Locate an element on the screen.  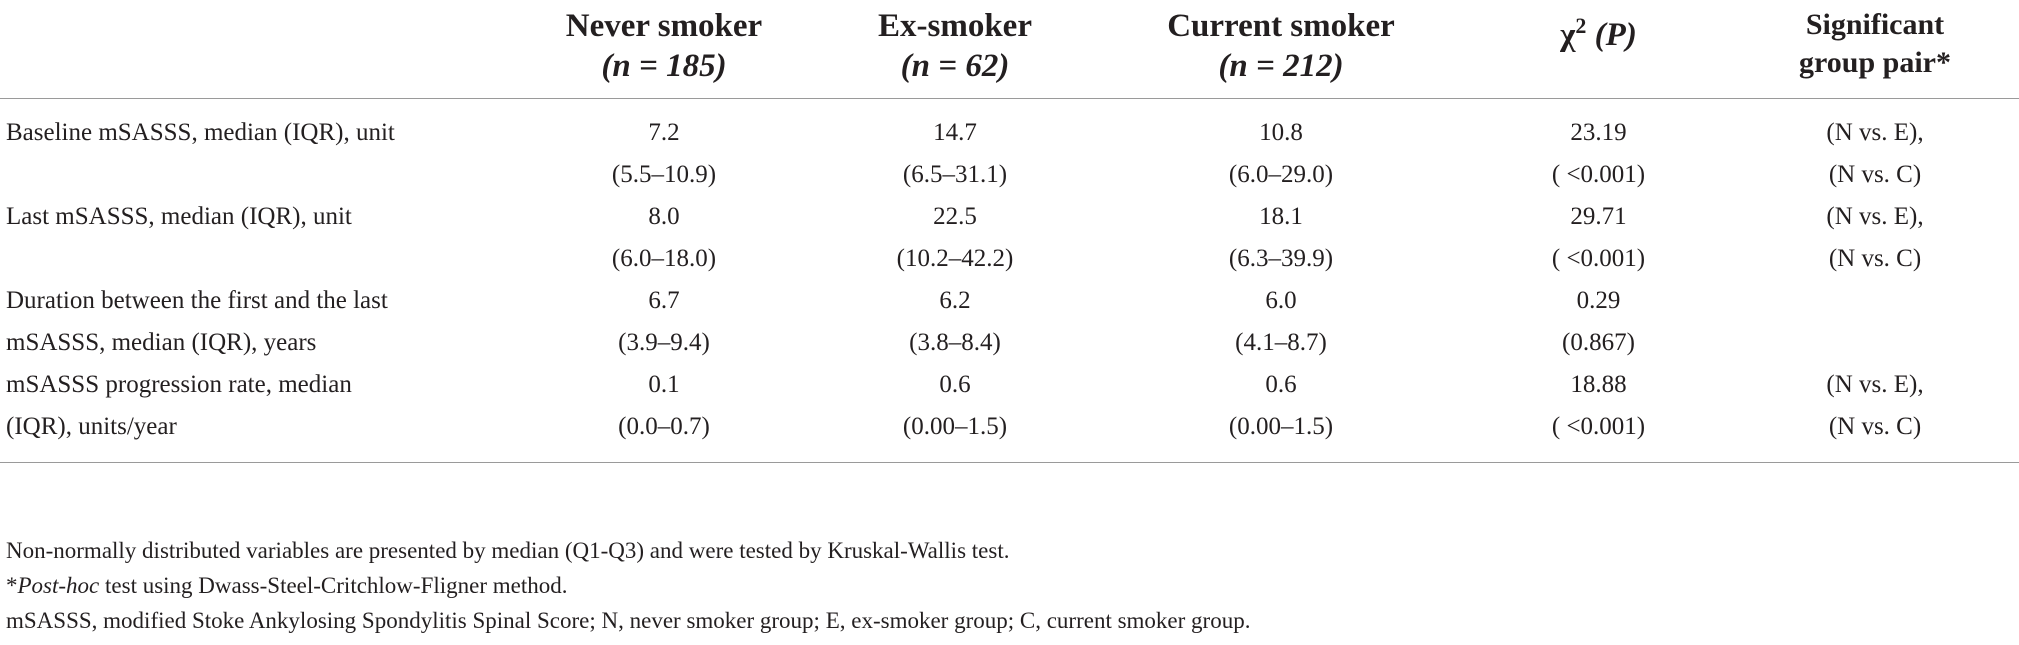
cell-chi-square: 23.19 ( <0.001) is located at coordinates (1598, 148).